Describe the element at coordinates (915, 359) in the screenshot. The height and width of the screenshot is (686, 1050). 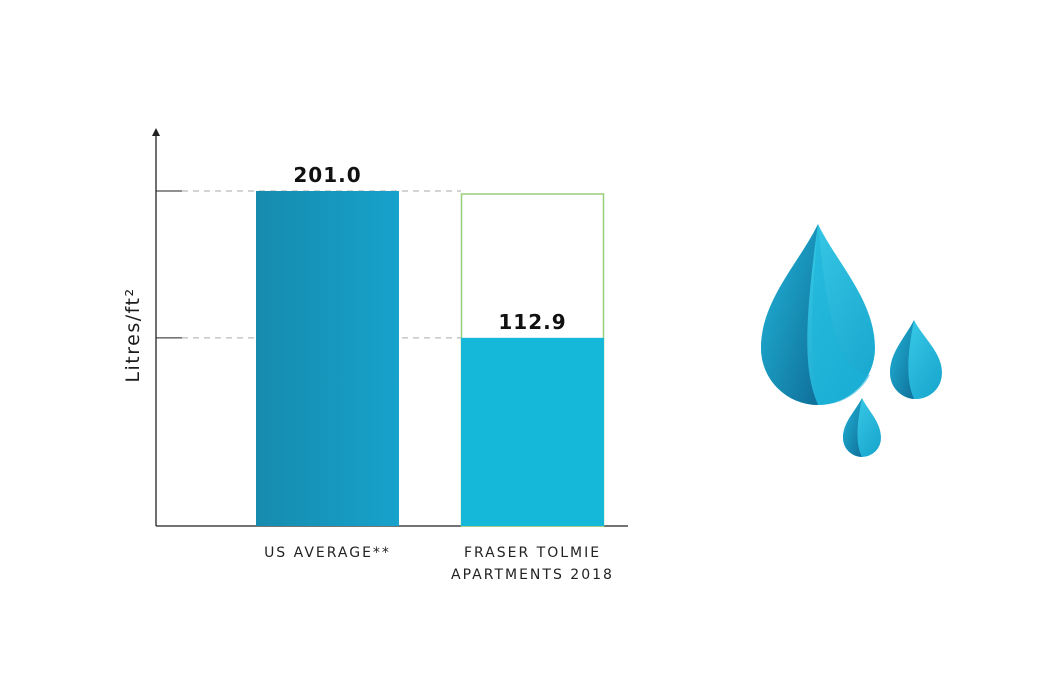
I see `medium-drop` at that location.